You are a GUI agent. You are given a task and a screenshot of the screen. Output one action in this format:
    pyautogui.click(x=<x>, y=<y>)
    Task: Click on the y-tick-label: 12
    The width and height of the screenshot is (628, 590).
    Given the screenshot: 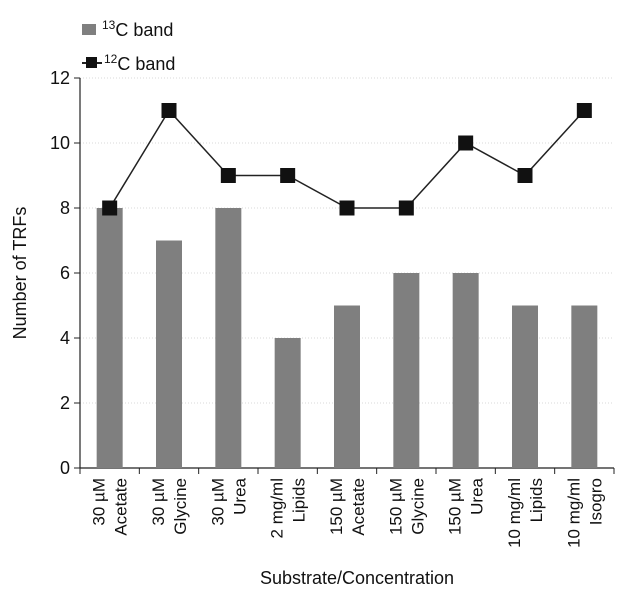 What is the action you would take?
    pyautogui.click(x=60, y=78)
    